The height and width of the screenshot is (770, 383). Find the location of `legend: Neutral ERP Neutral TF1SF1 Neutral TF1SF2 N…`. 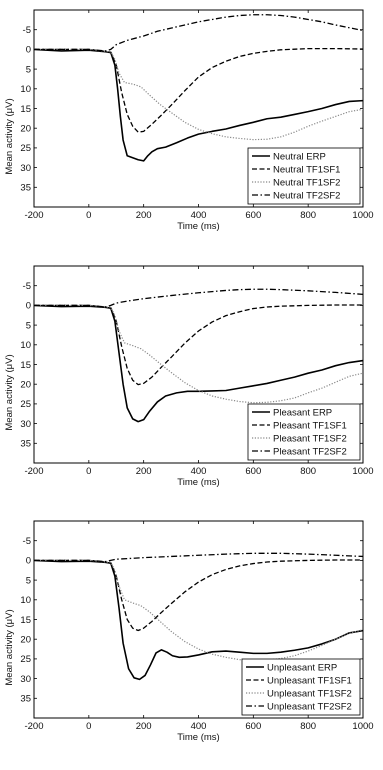

legend: Neutral ERP Neutral TF1SF1 Neutral TF1SF2 N… is located at coordinates (304, 176).